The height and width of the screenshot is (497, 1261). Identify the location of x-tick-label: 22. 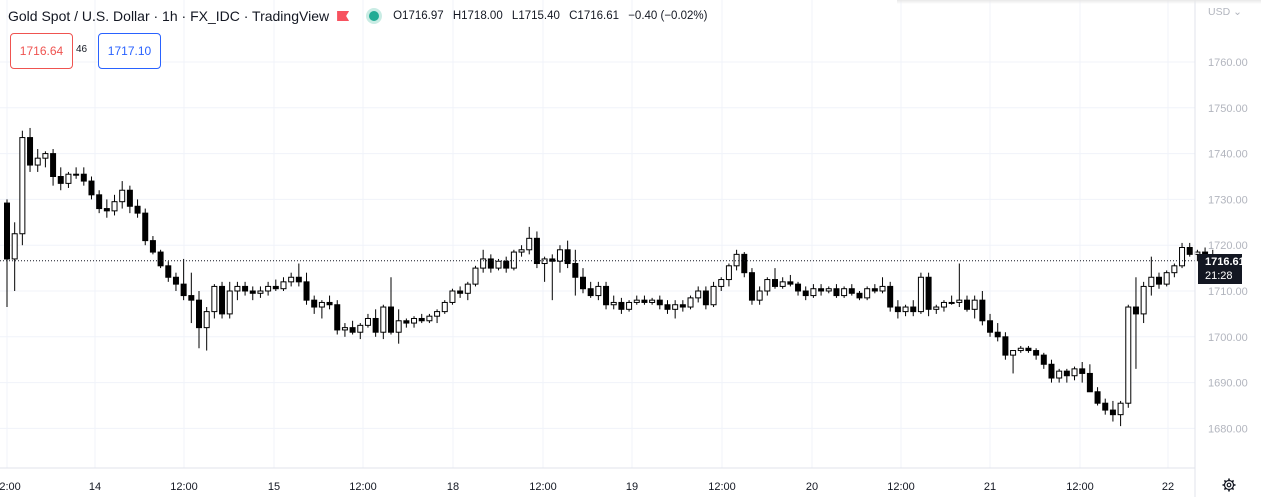
(1168, 487).